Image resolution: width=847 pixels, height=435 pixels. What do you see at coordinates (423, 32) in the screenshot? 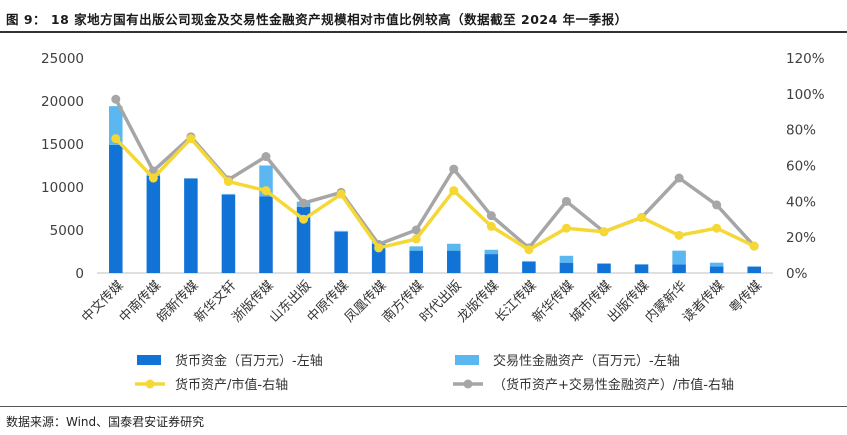
I see `title-divider` at bounding box center [423, 32].